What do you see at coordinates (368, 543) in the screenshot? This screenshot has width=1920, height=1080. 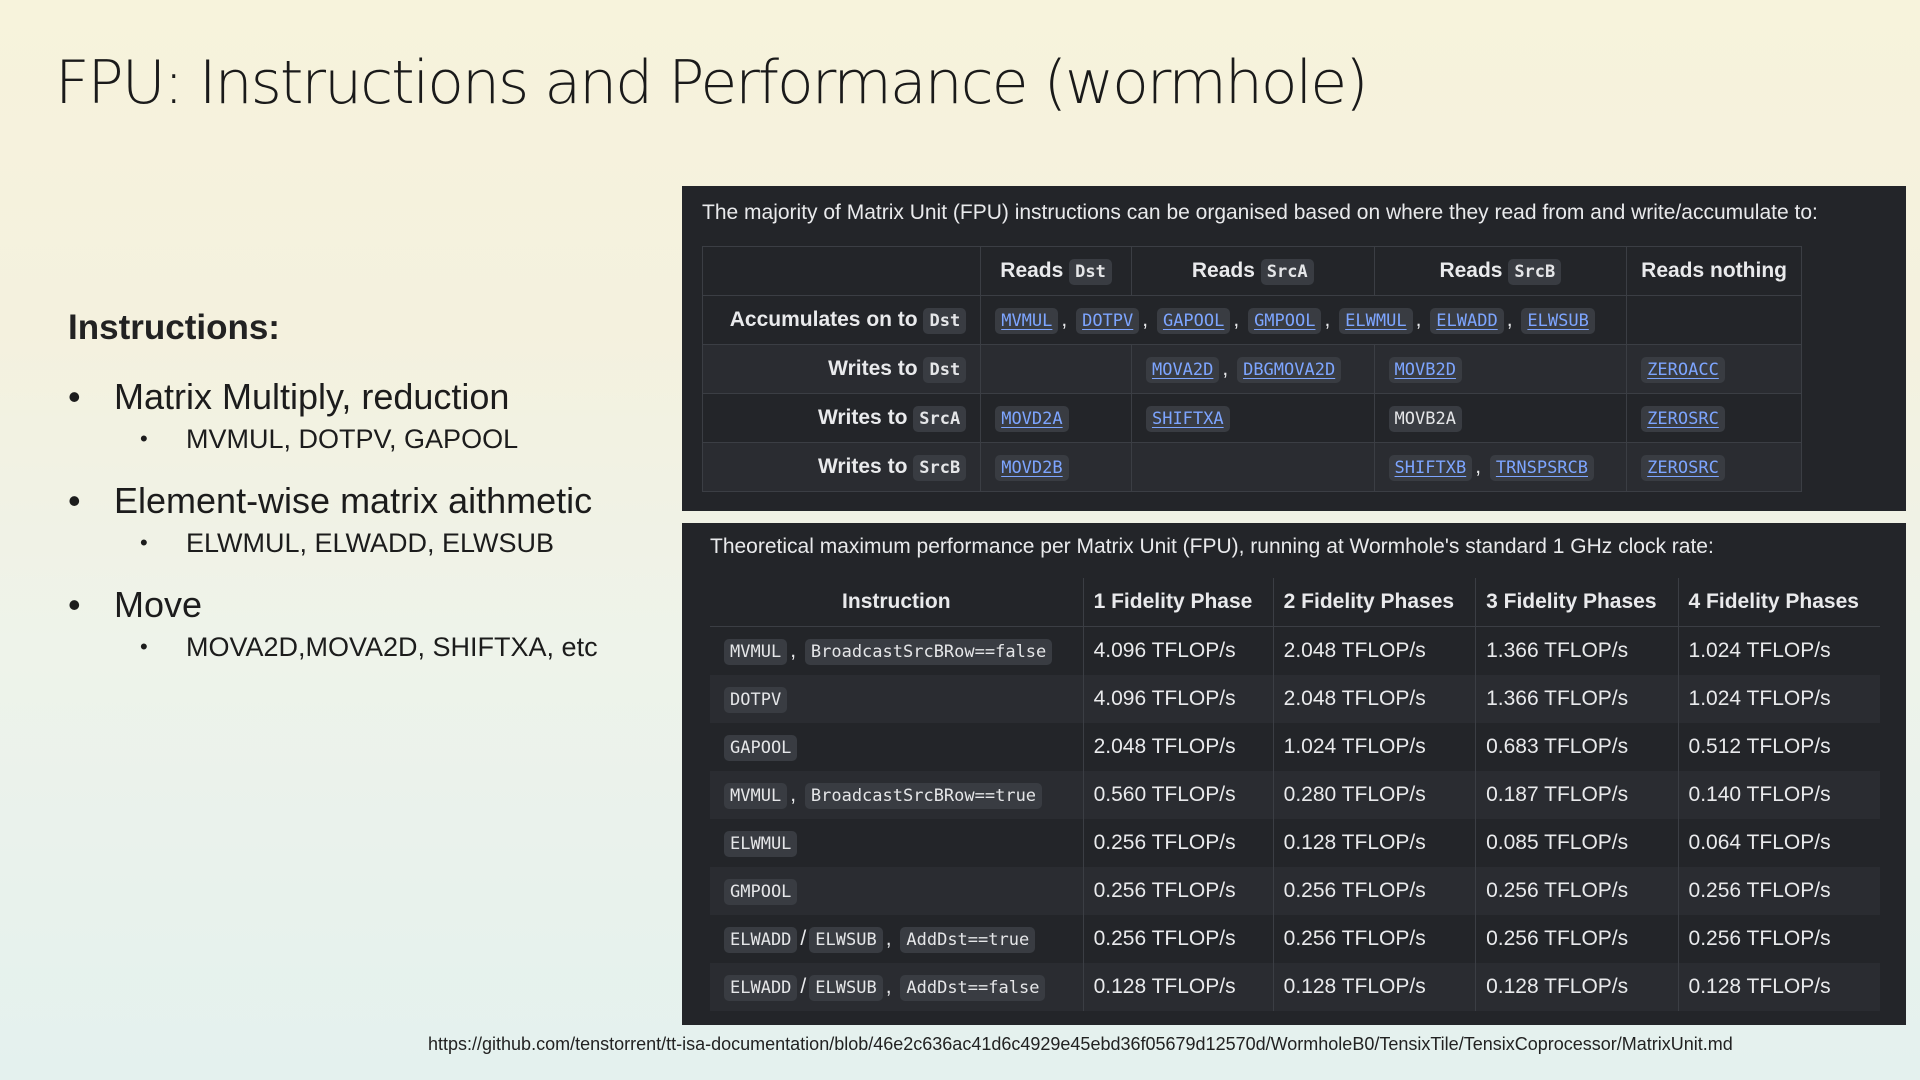 I see `sub-bullet-text: ELWMUL, ELWADD, ELWSUB` at bounding box center [368, 543].